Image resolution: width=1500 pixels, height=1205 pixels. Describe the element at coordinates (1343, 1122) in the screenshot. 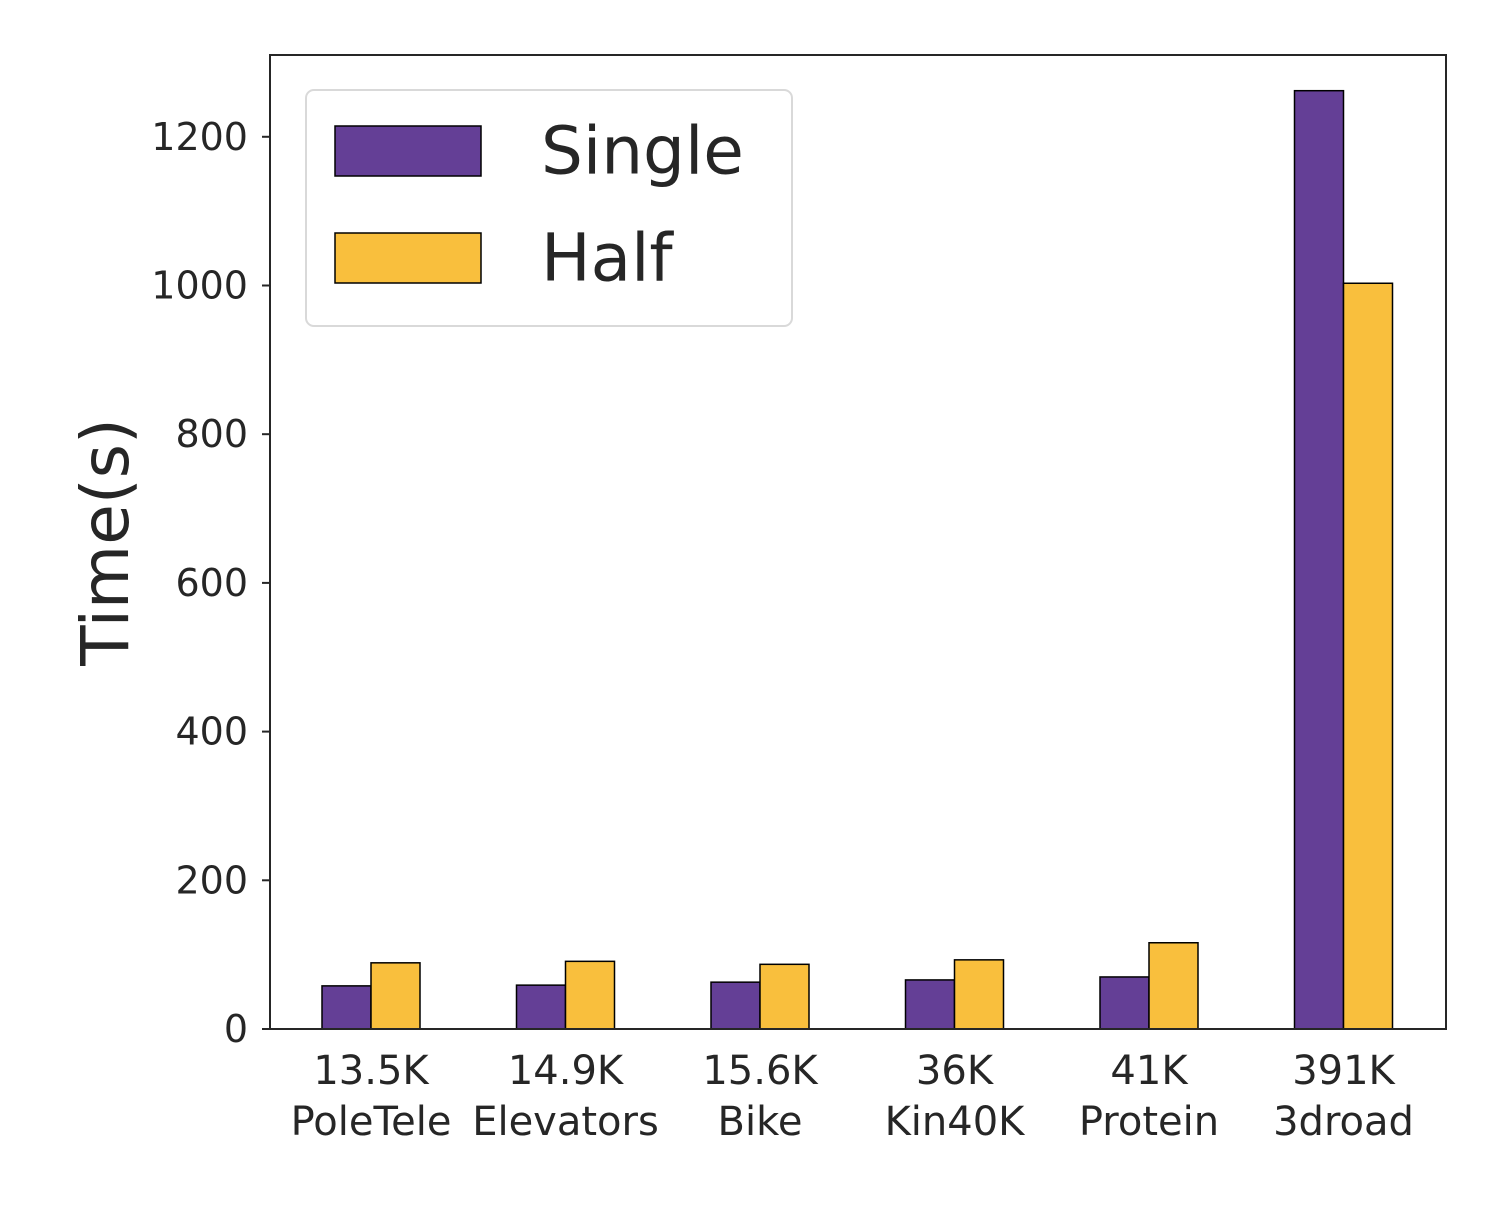

I see `x-tick-label-name: 3droad` at that location.